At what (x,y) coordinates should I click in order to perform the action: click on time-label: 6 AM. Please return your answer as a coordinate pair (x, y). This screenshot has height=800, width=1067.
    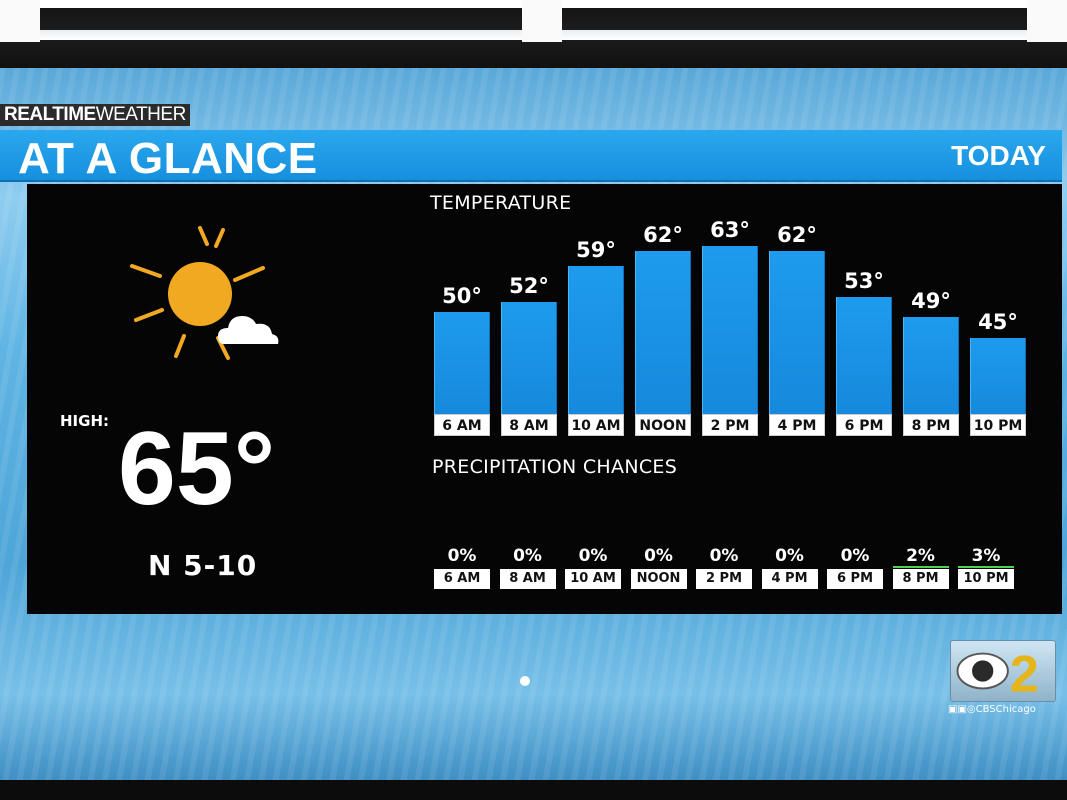
    Looking at the image, I should click on (462, 425).